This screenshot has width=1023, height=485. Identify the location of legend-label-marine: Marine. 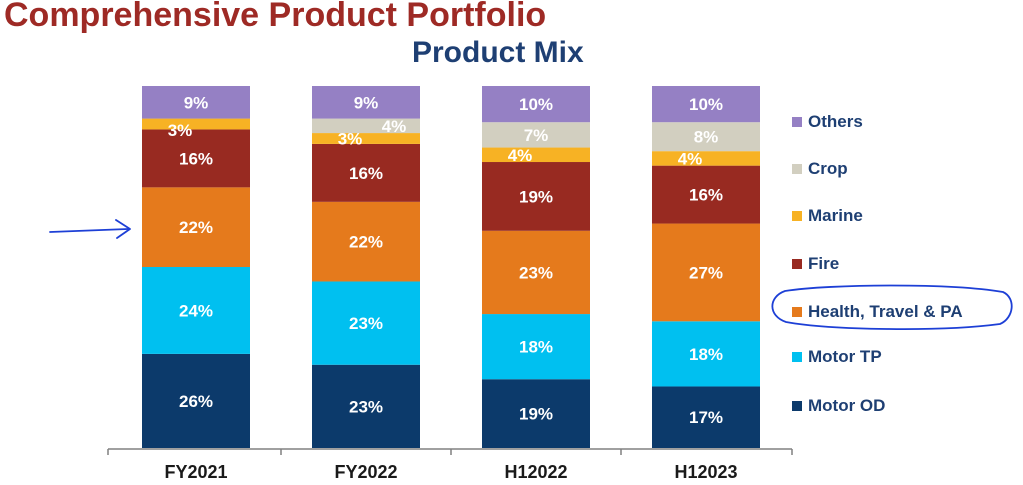
(835, 215).